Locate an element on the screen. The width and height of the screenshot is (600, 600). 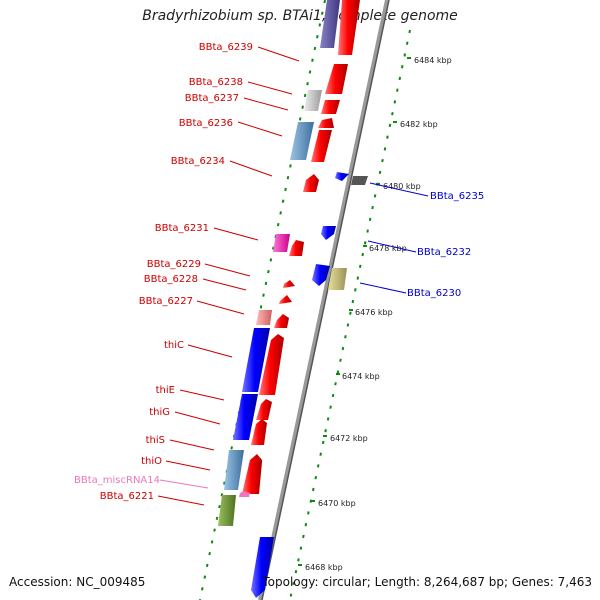
tick-label: 6478 kbp is located at coordinates (388, 248).